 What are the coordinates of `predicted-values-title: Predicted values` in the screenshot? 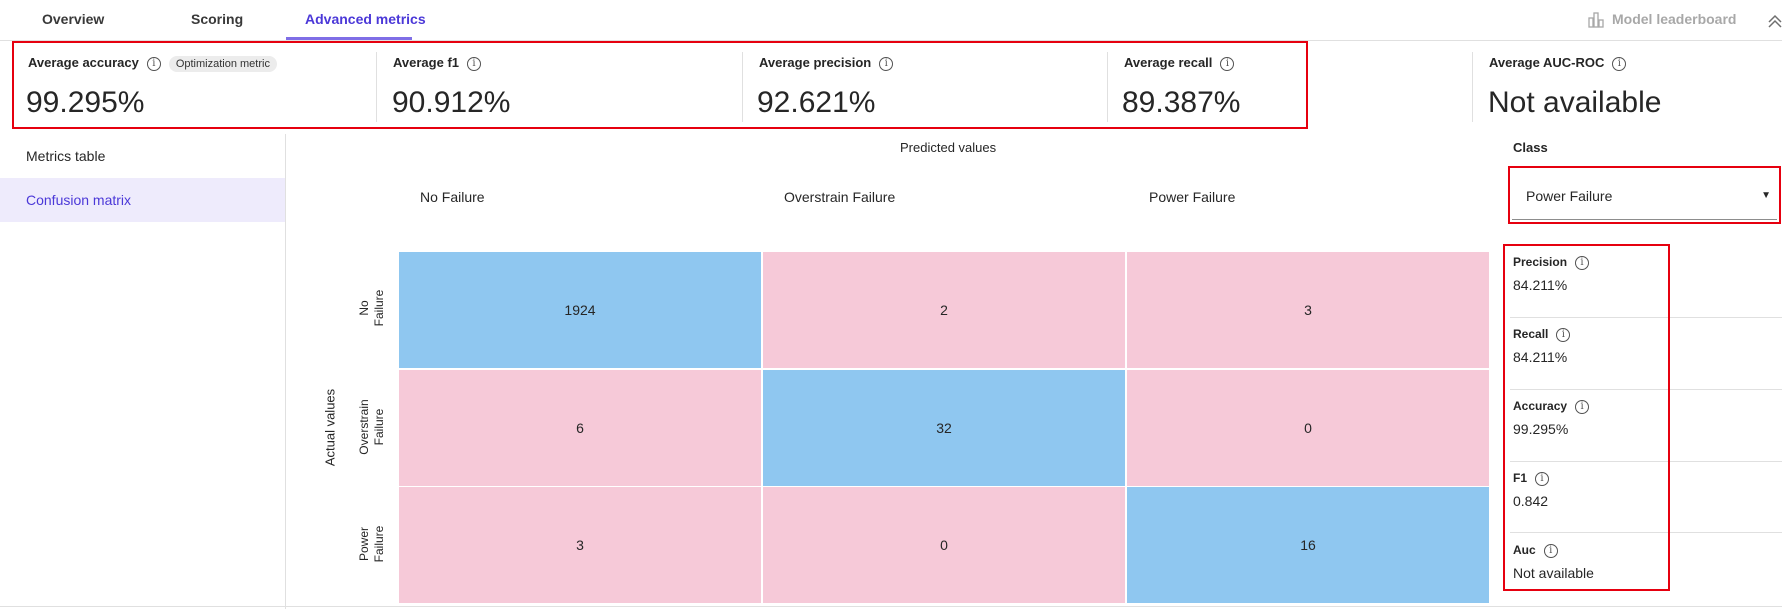 It's located at (948, 147).